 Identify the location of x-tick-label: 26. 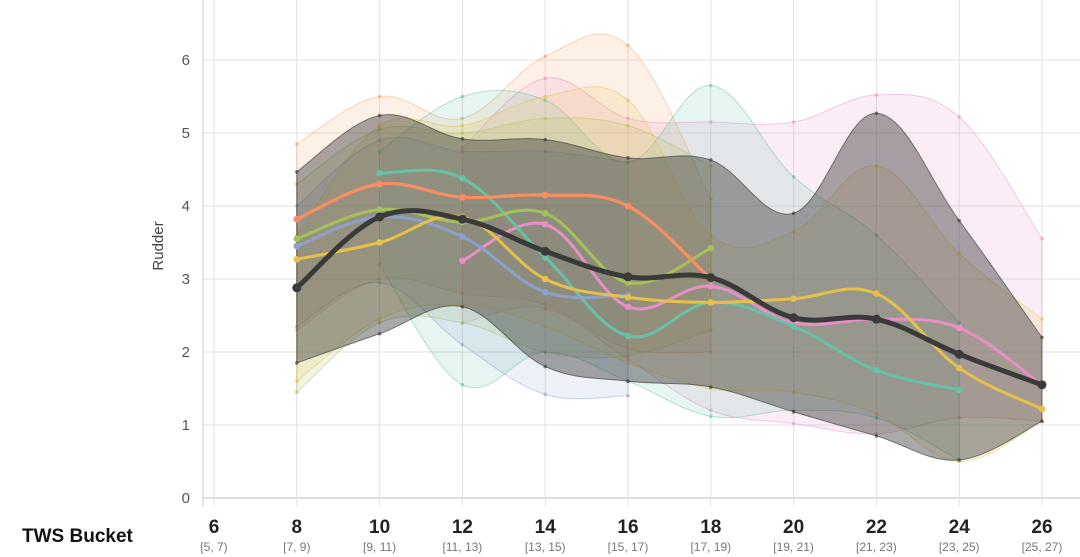
(1041, 527).